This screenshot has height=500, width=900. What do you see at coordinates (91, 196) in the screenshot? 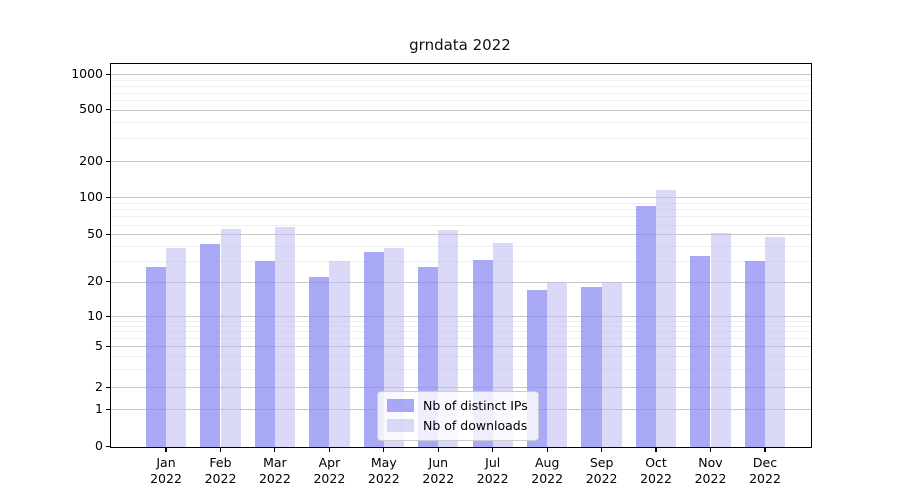
I see `y-tick-label-100: 100` at bounding box center [91, 196].